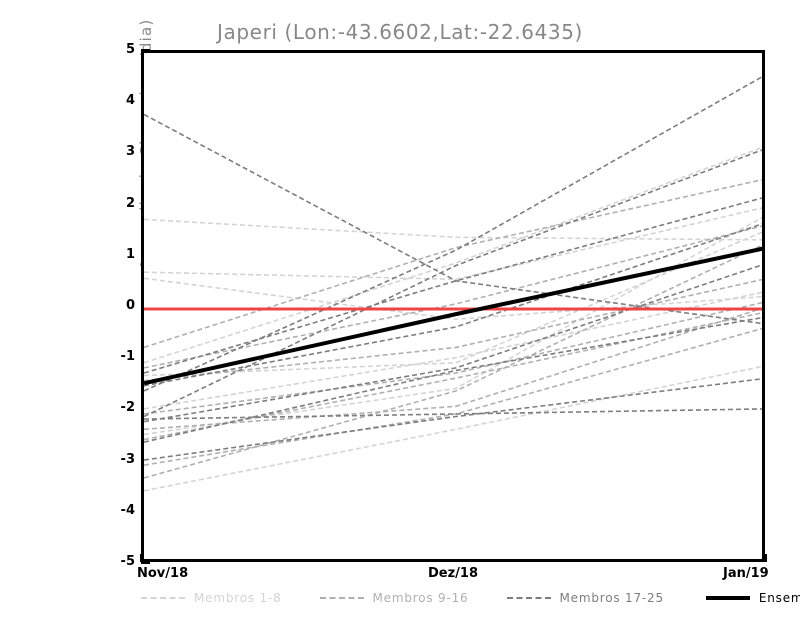 The image size is (800, 618). I want to click on page-title: Japeri (Lon:-43.6602,Lat:-22.6435), so click(400, 32).